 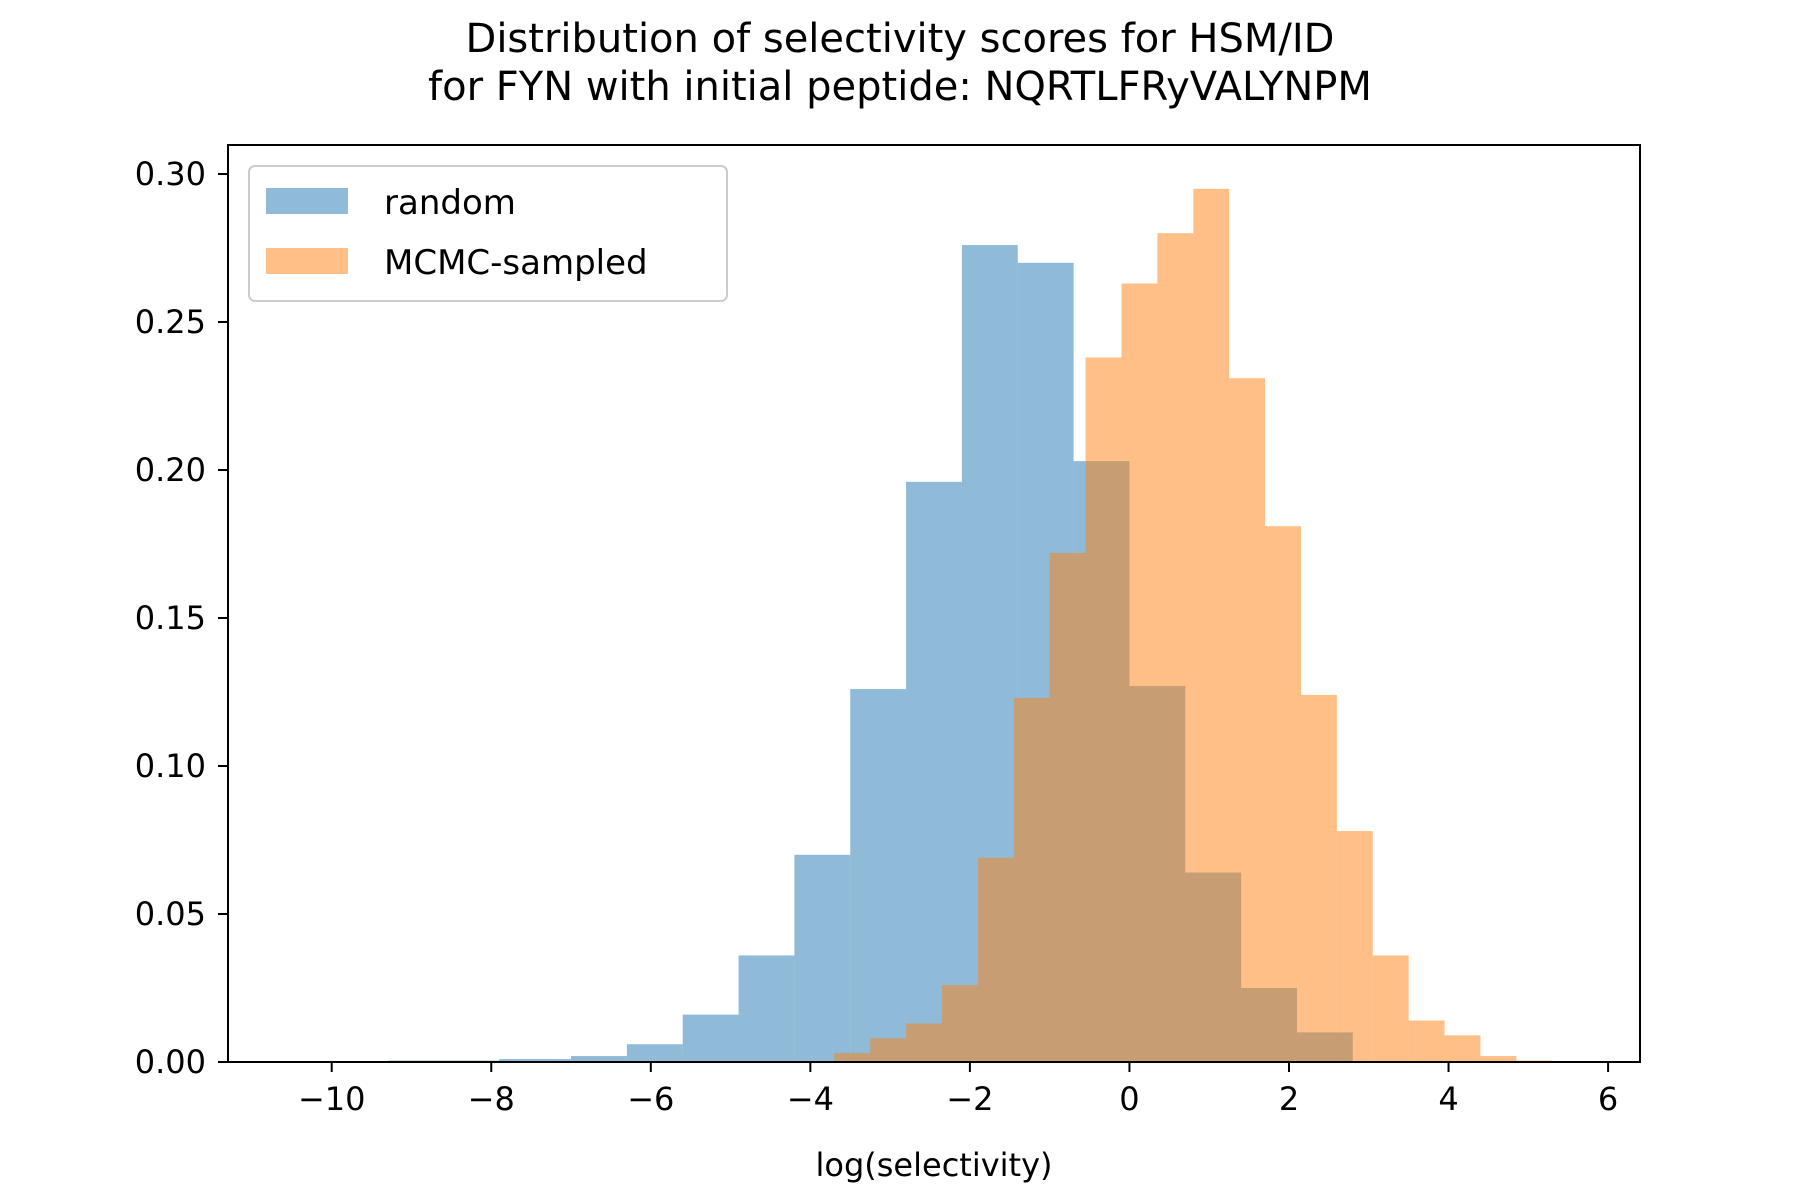 What do you see at coordinates (170, 618) in the screenshot?
I see `y-tick-label: 0.15` at bounding box center [170, 618].